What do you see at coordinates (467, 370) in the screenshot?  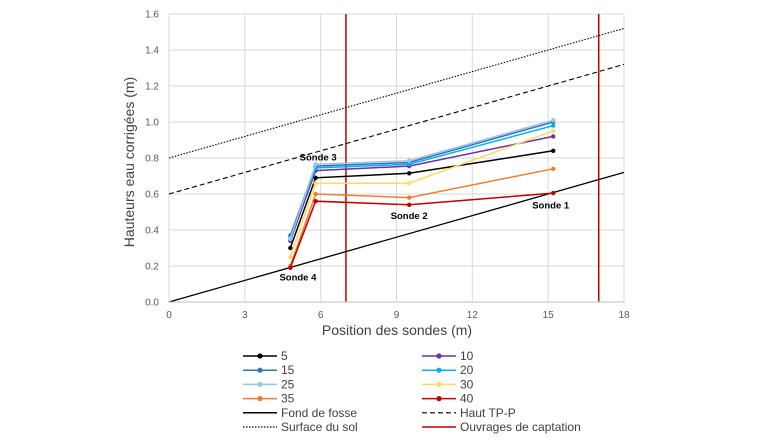 I see `legend-label: 20` at bounding box center [467, 370].